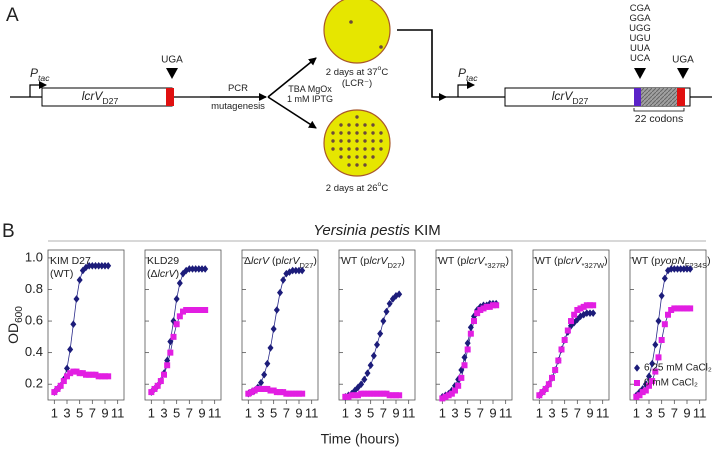 Image resolution: width=720 pixels, height=452 pixels. What do you see at coordinates (659, 119) in the screenshot?
I see `insert-label: 22 codons` at bounding box center [659, 119].